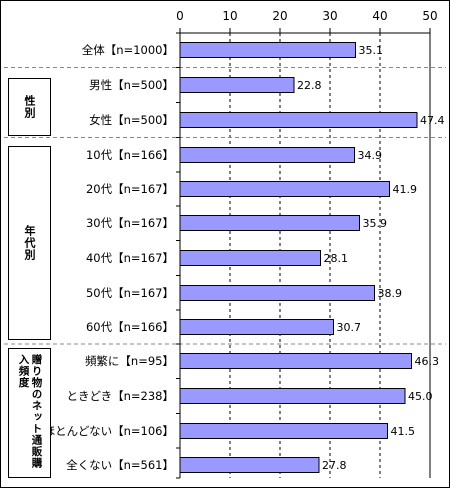  Describe the element at coordinates (130, 223) in the screenshot. I see `category-label: 30代【n=167】` at that location.